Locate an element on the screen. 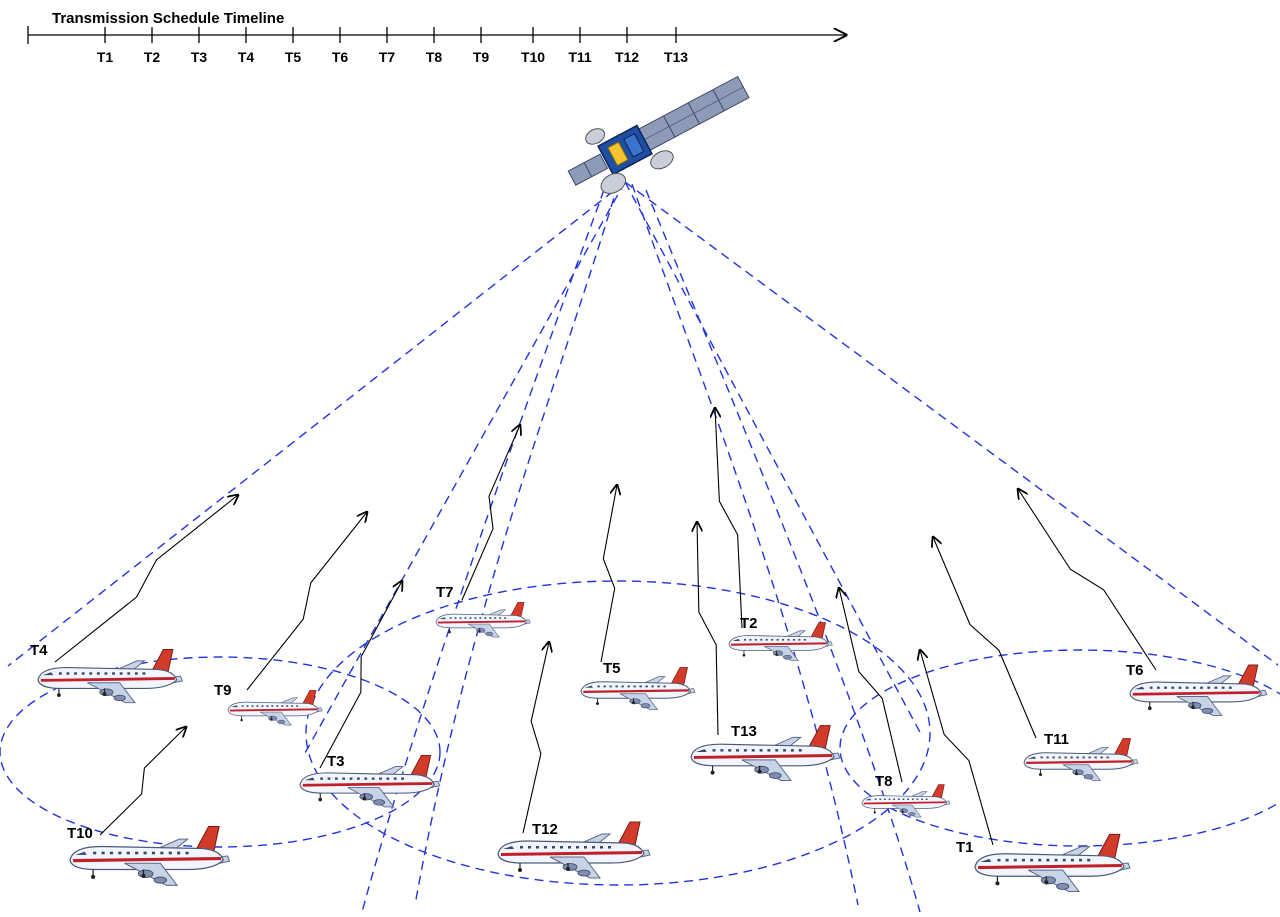  aircraft-label: T10 is located at coordinates (80, 833).